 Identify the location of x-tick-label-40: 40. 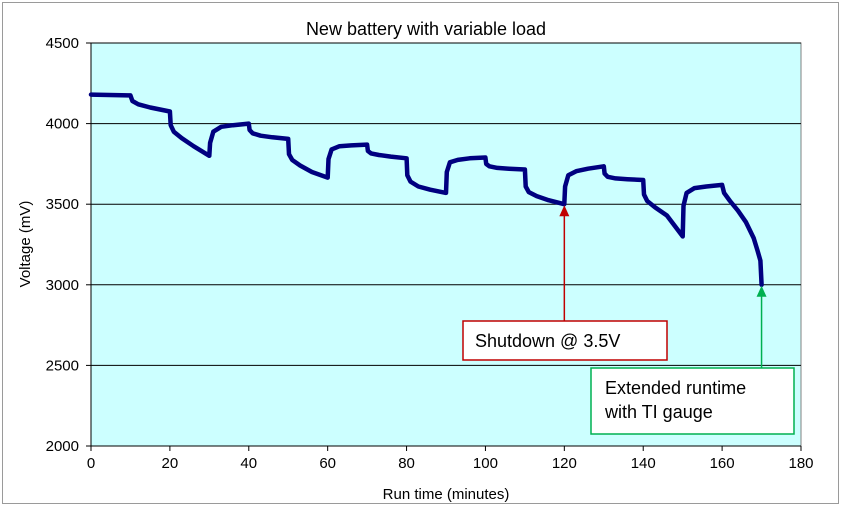
(248, 463).